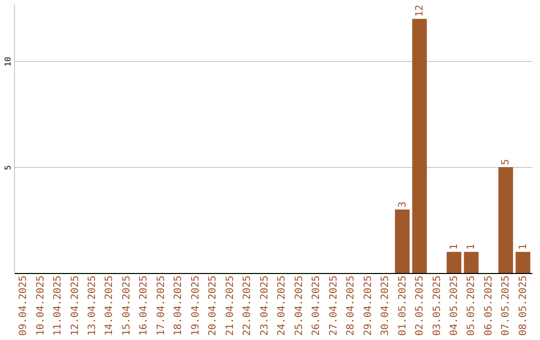  I want to click on x-tick-label: 05.05.2025, so click(472, 306).